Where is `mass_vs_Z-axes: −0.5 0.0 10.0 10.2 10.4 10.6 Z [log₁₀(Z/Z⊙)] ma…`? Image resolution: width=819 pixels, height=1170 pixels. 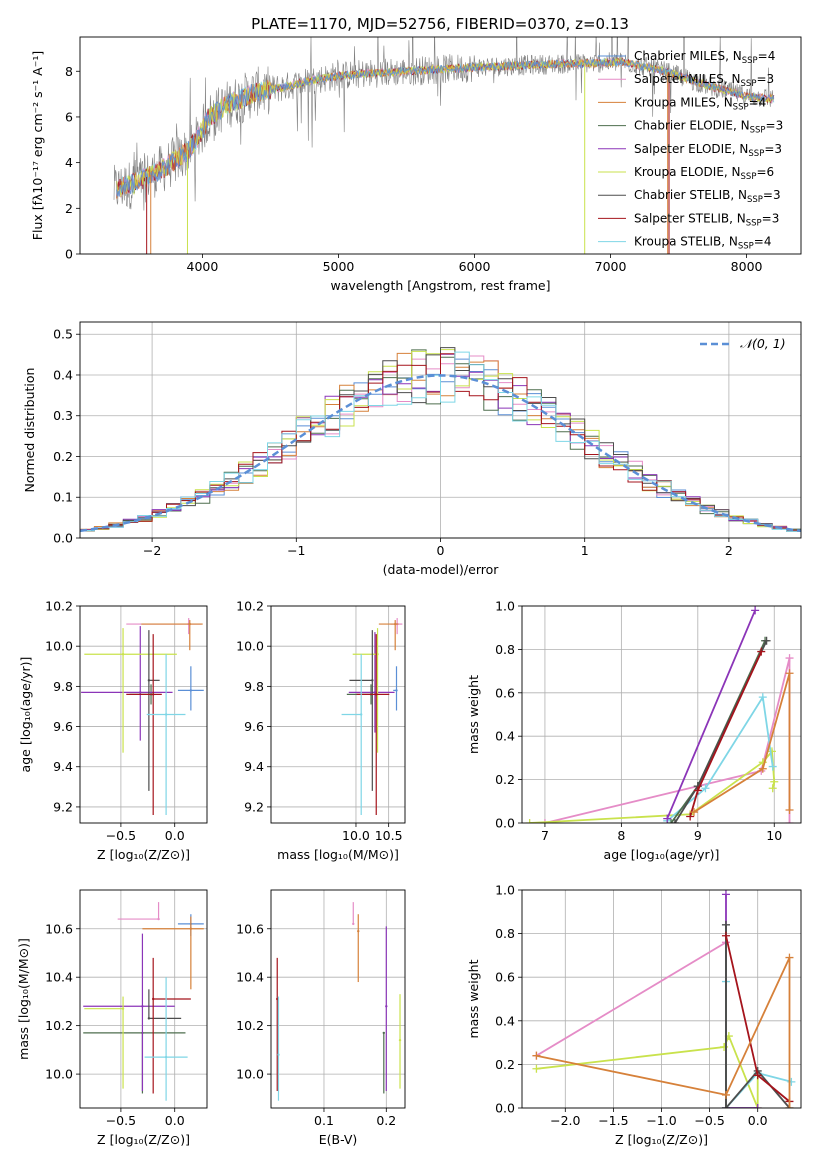 mass_vs_Z-axes: −0.5 0.0 10.0 10.2 10.4 10.6 Z [log₁₀(Z/Z⊙)] ma… is located at coordinates (111, 1018).